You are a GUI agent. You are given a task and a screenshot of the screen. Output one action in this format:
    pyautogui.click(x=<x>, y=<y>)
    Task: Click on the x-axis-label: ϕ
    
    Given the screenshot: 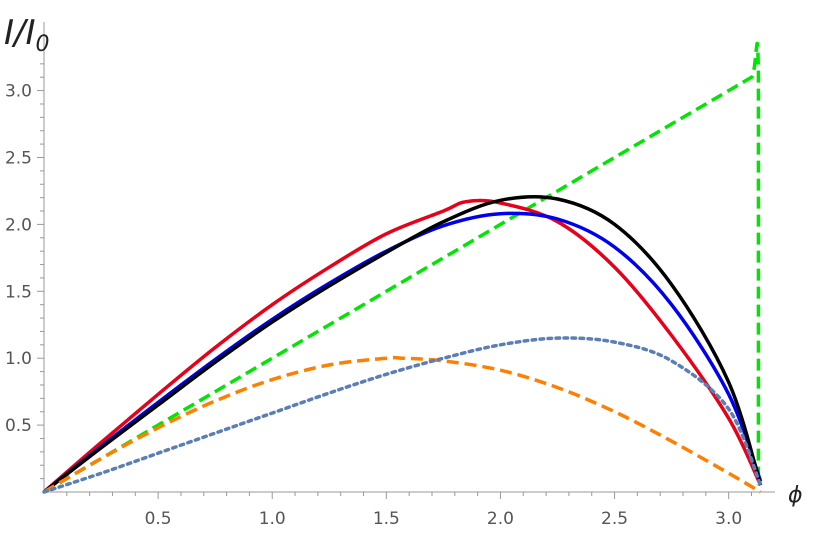 What is the action you would take?
    pyautogui.click(x=795, y=495)
    